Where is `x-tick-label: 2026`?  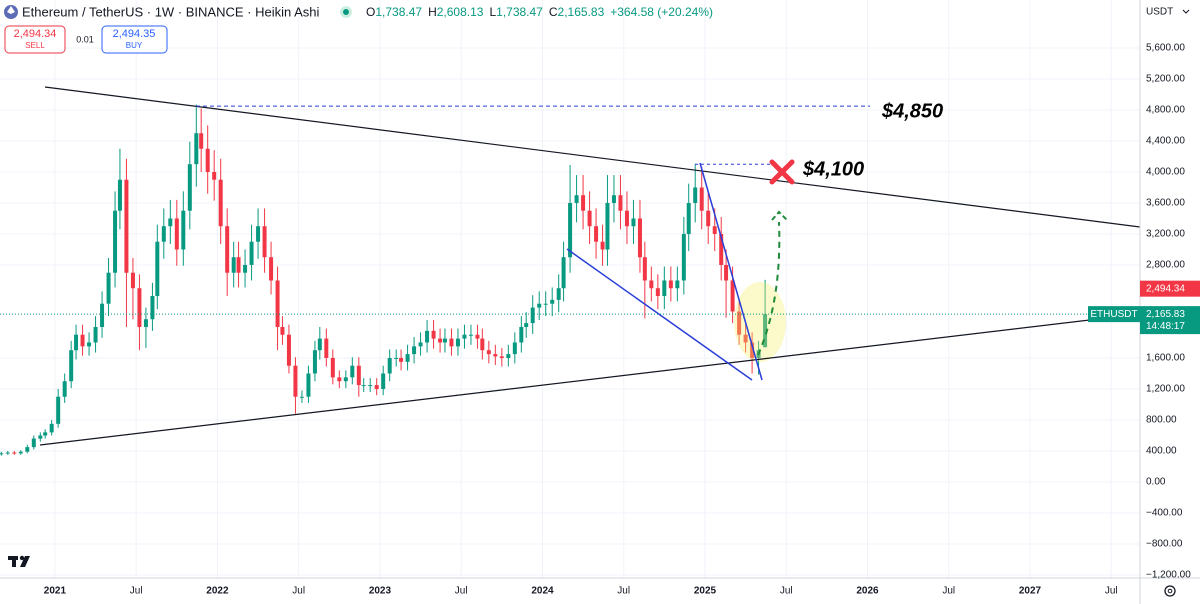
x-tick-label: 2026 is located at coordinates (867, 591).